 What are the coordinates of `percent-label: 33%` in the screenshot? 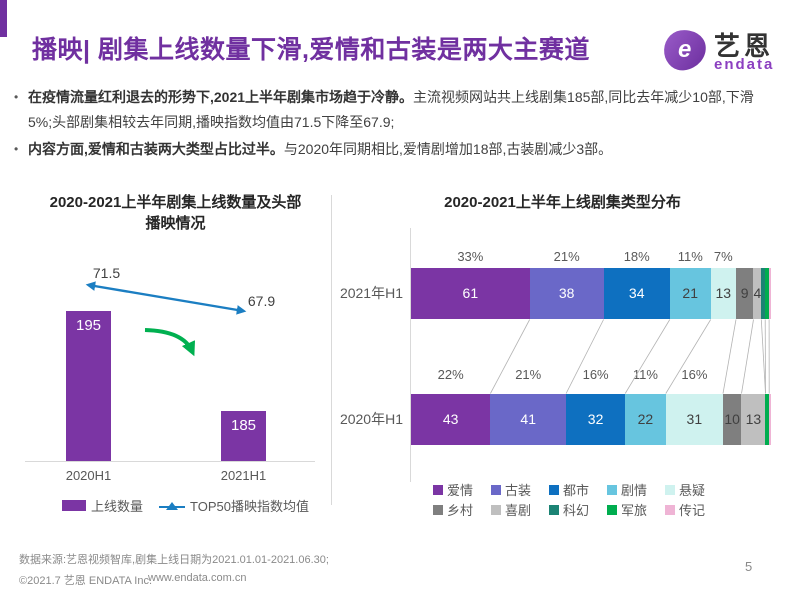 It's located at (470, 256).